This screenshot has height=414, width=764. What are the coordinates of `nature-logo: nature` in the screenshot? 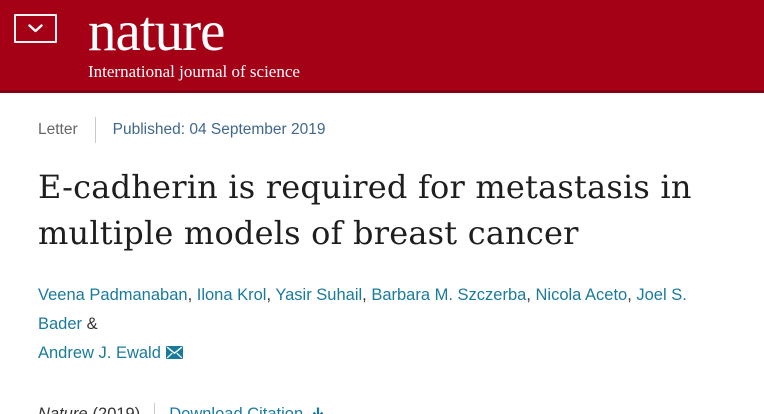 It's located at (156, 31).